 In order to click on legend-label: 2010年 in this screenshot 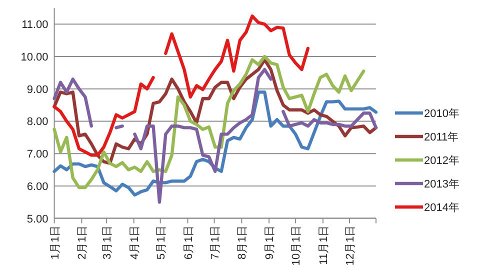, I will do `click(442, 114)`.